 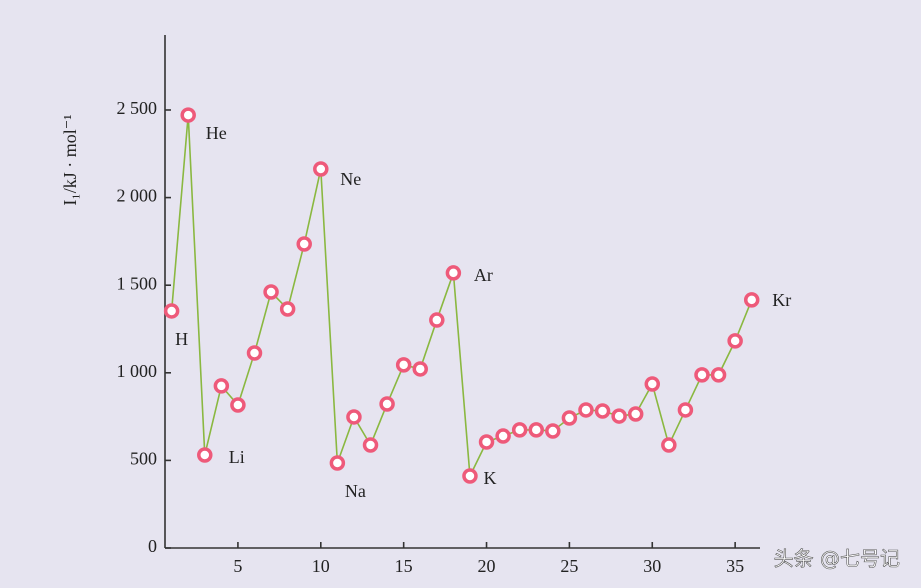 What do you see at coordinates (735, 566) in the screenshot?
I see `x-tick-label: 35` at bounding box center [735, 566].